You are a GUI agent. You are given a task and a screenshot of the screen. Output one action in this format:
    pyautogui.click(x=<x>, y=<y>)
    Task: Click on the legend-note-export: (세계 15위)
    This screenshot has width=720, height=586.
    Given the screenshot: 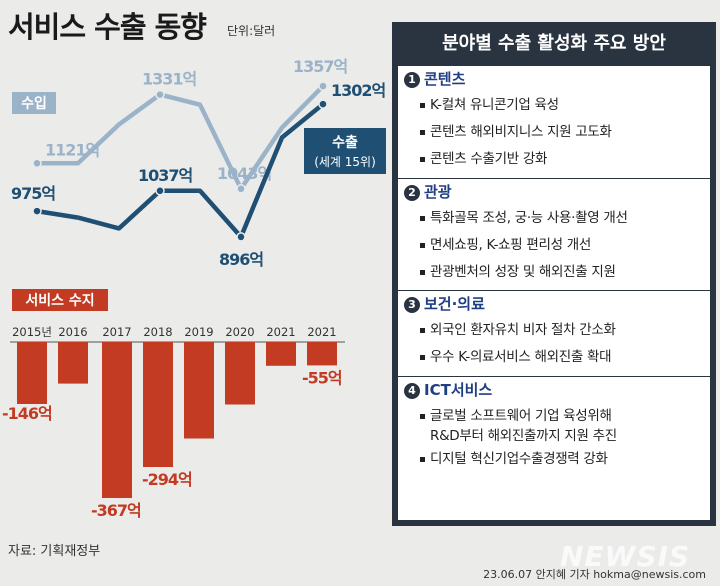 What is the action you would take?
    pyautogui.click(x=345, y=162)
    